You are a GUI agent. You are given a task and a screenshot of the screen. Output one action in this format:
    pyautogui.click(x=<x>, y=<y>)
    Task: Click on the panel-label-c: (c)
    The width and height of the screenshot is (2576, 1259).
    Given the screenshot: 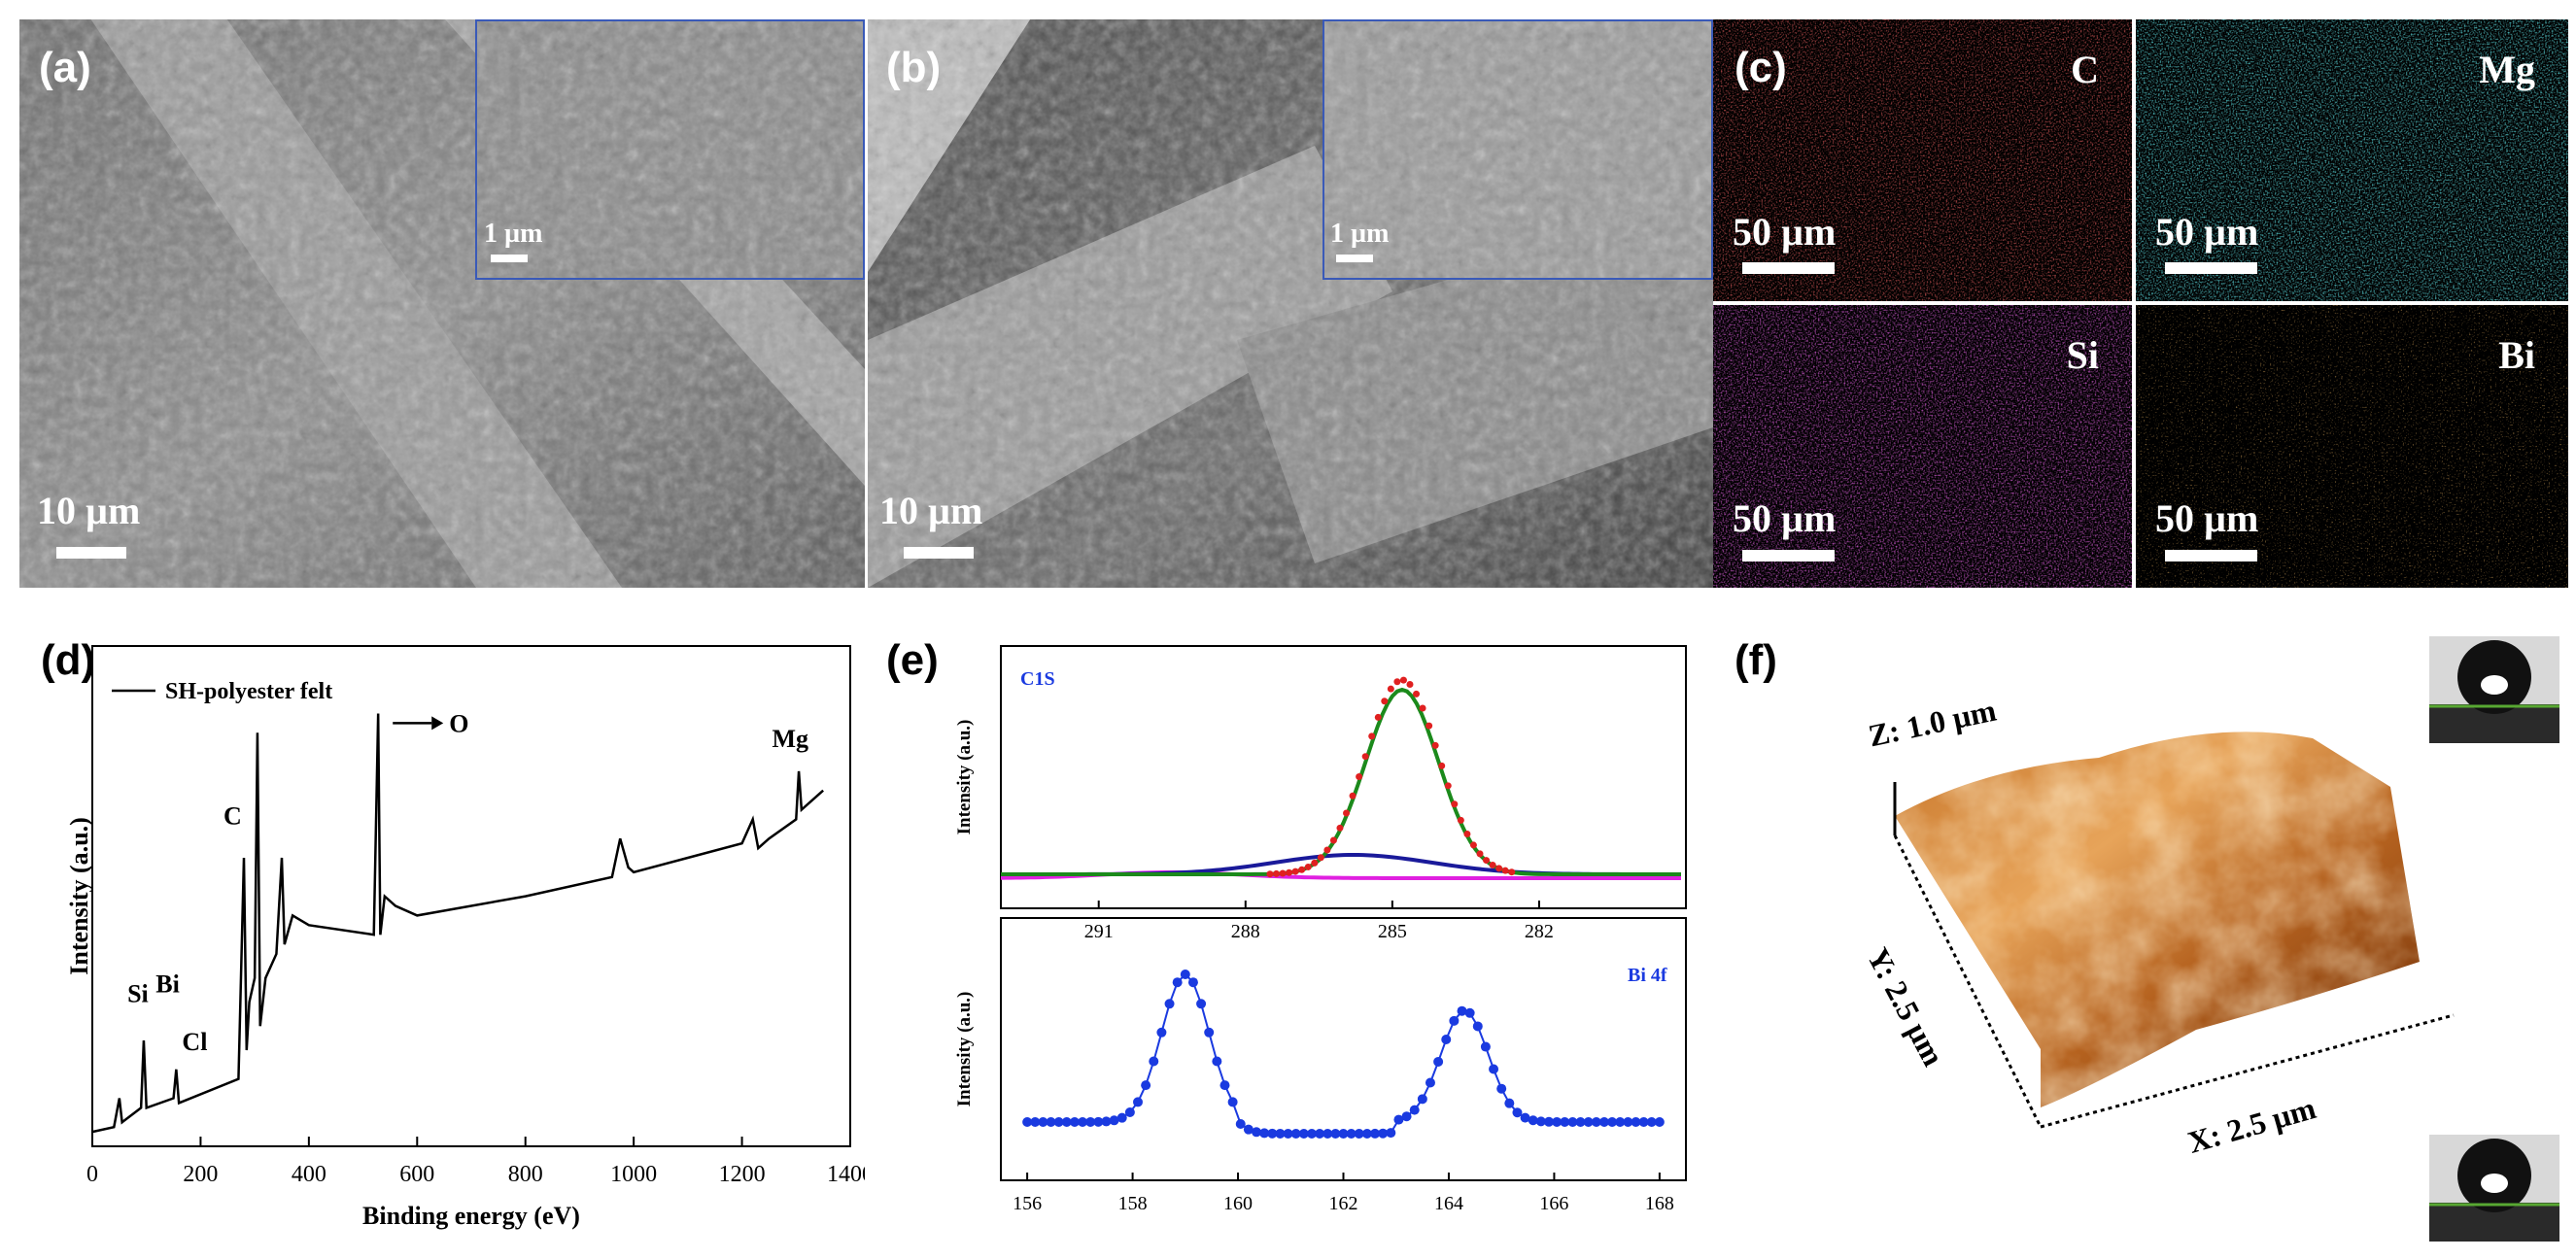 What is the action you would take?
    pyautogui.click(x=1761, y=67)
    